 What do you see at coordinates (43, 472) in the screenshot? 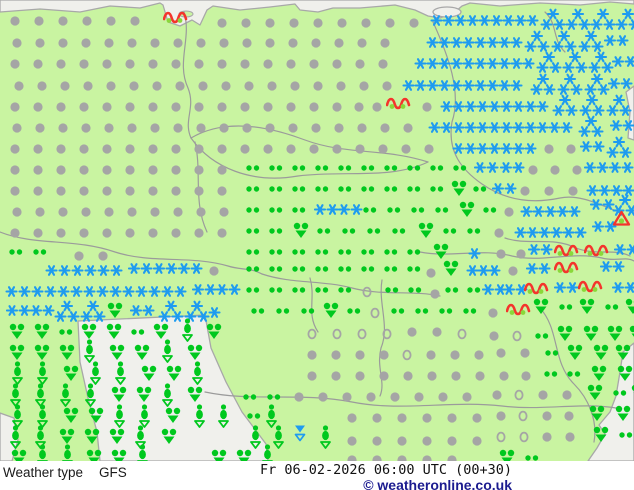
I see `product-name: Weather type` at bounding box center [43, 472].